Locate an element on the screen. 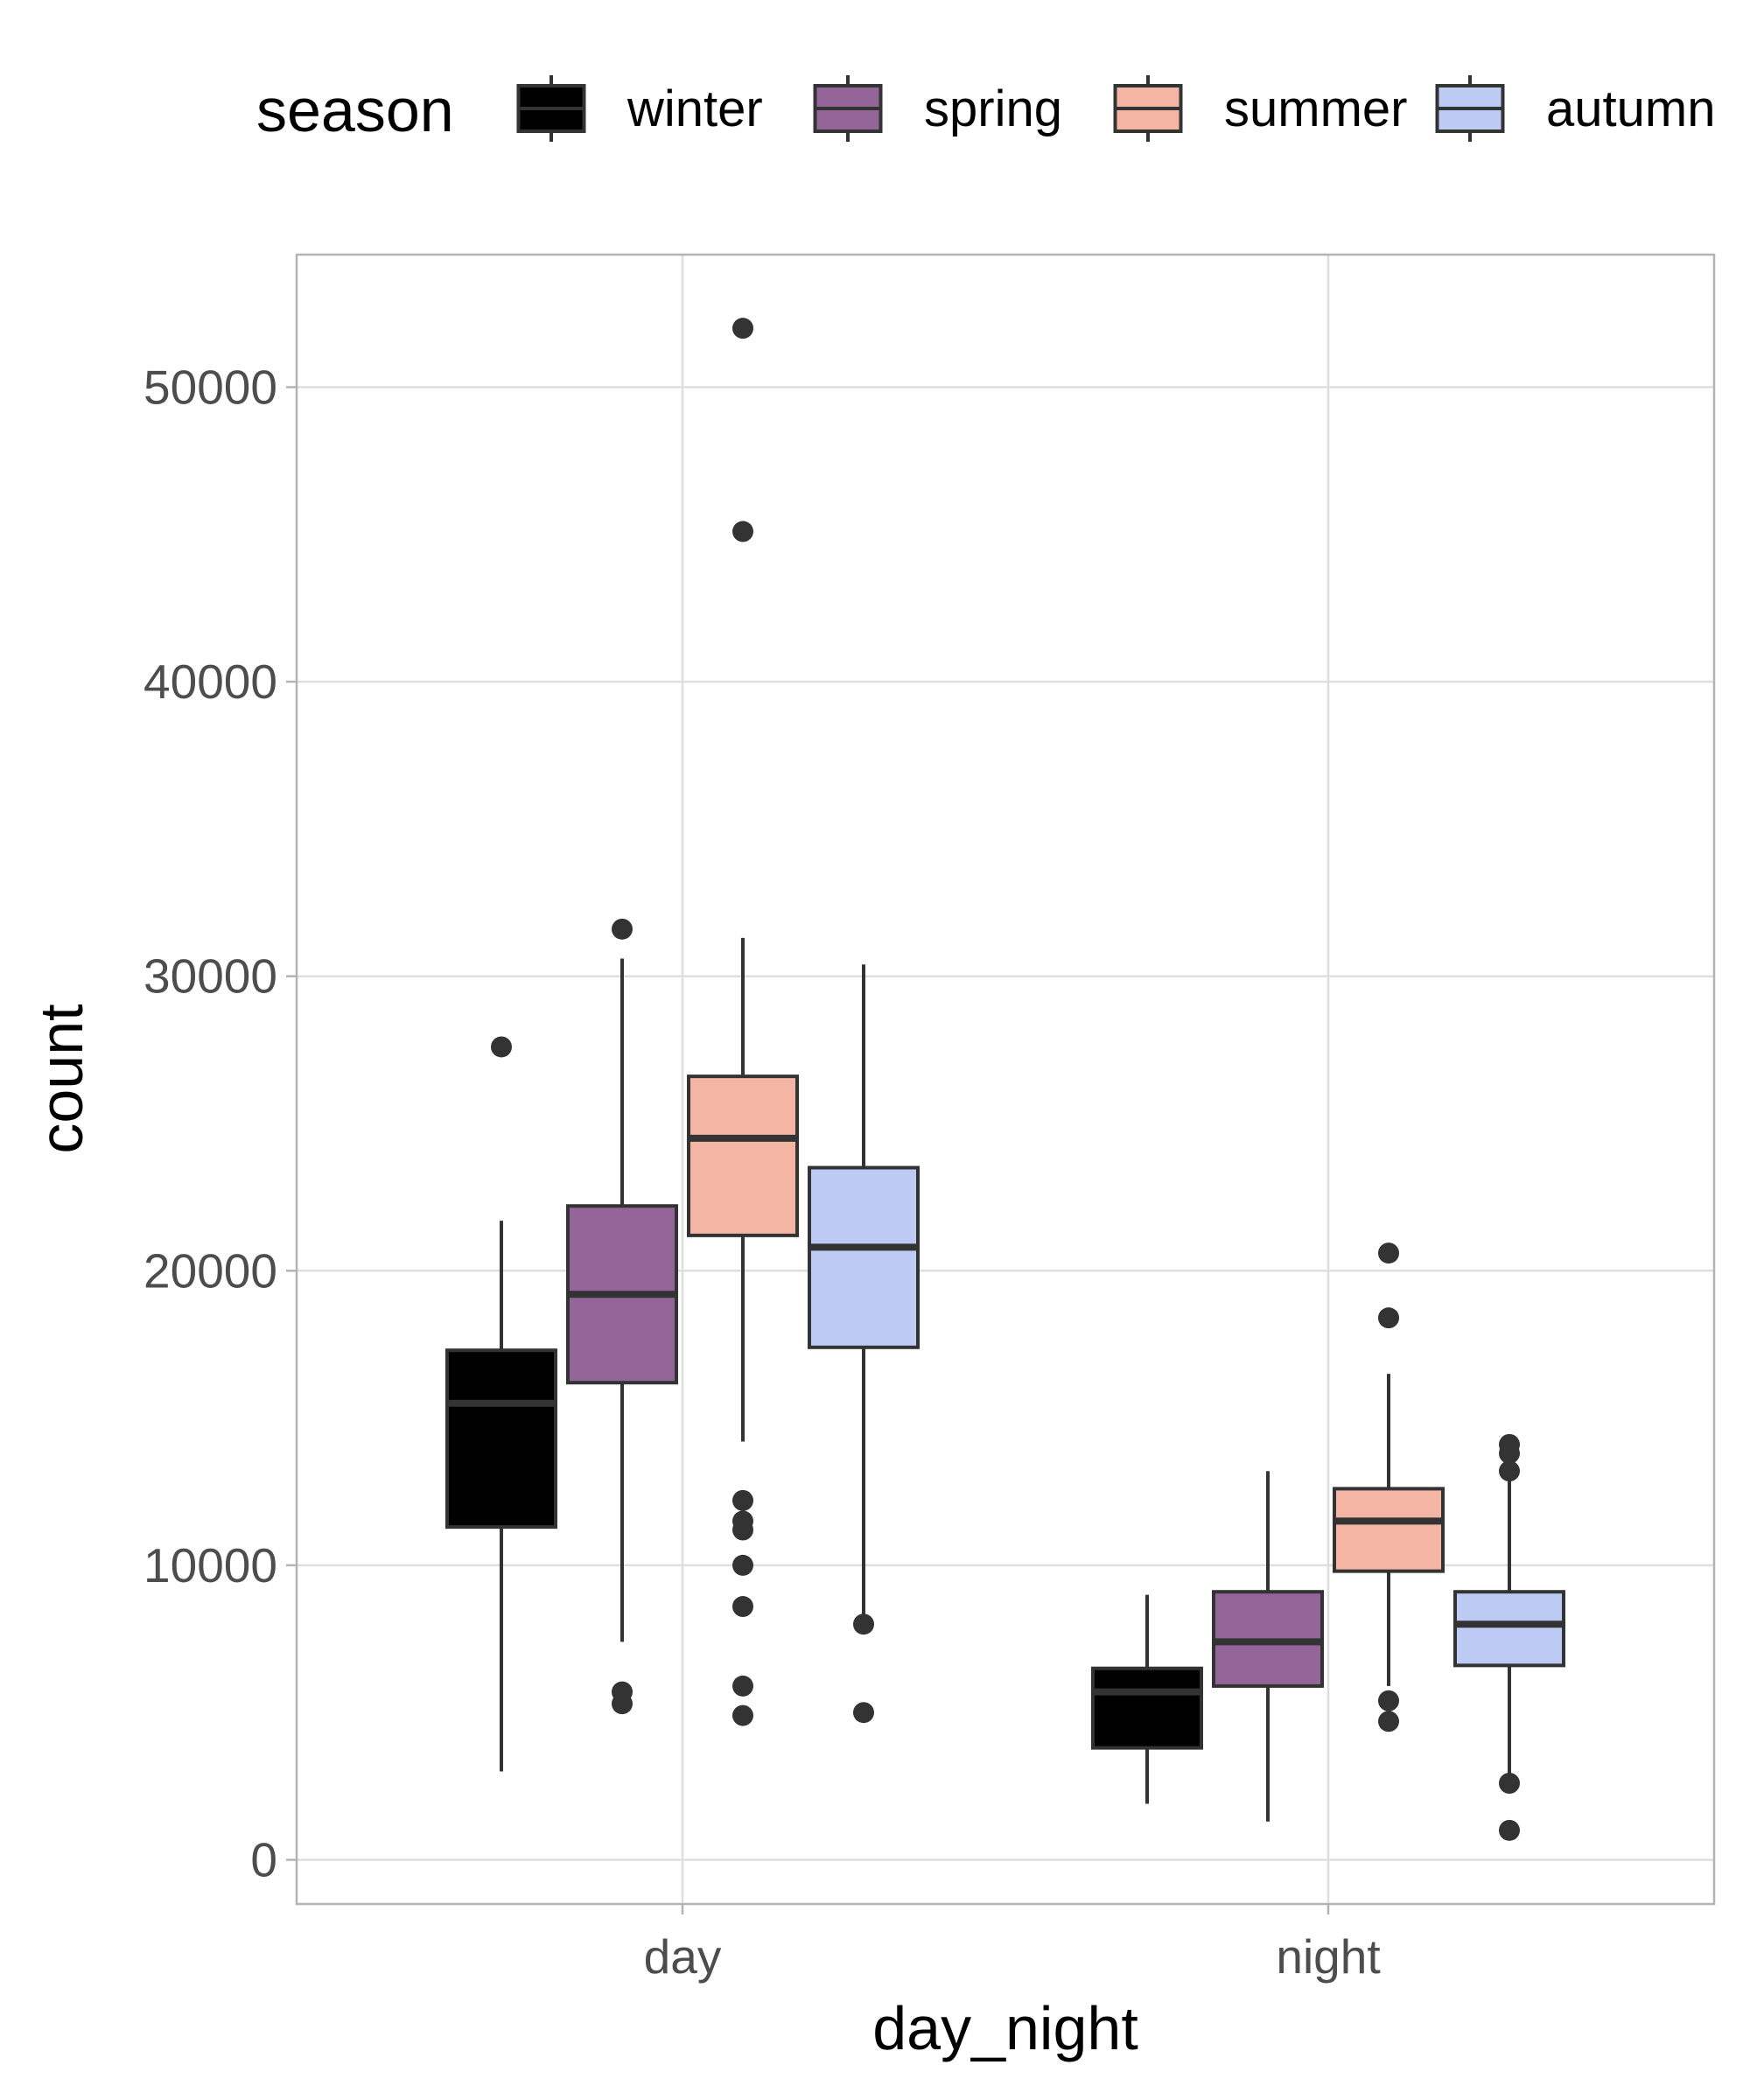 This screenshot has width=1750, height=2100. legend-items: winter spring summer autumn is located at coordinates (1115, 108).